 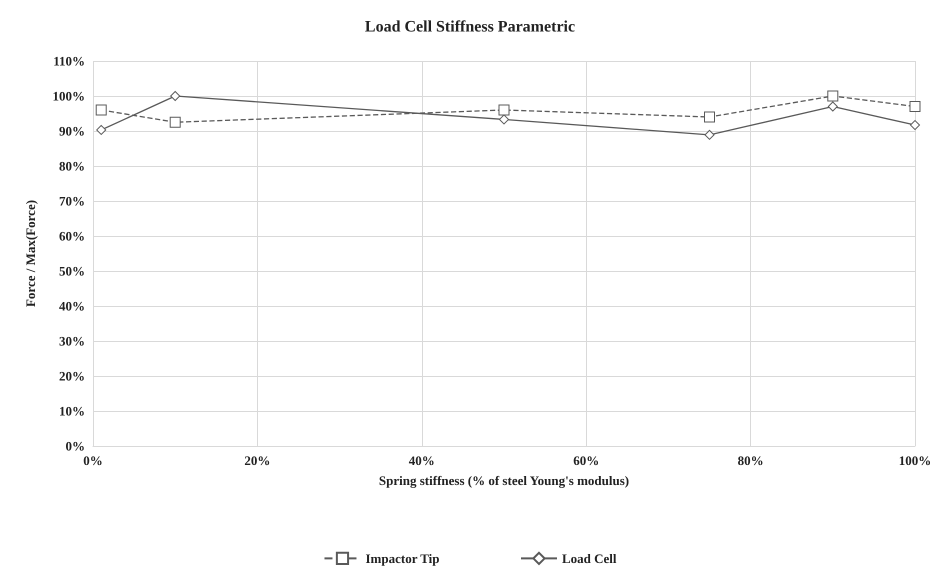 What do you see at coordinates (30, 254) in the screenshot?
I see `y-axis-title: Force / Max(Force)` at bounding box center [30, 254].